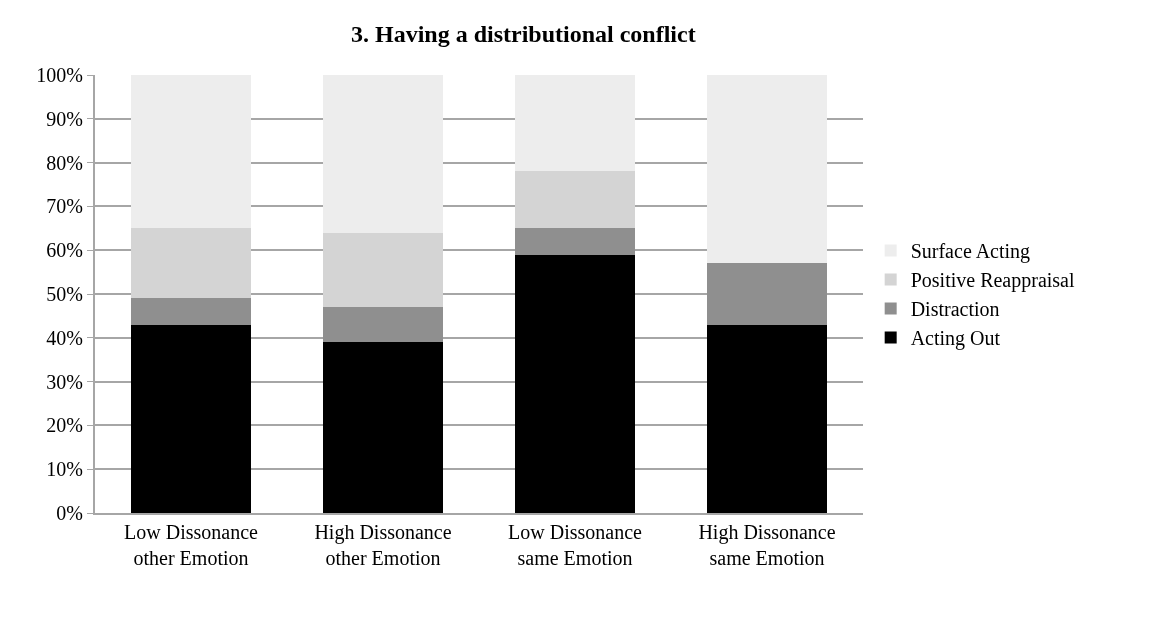 This screenshot has width=1163, height=639. Describe the element at coordinates (64, 425) in the screenshot. I see `y-tick-label: 20%` at that location.